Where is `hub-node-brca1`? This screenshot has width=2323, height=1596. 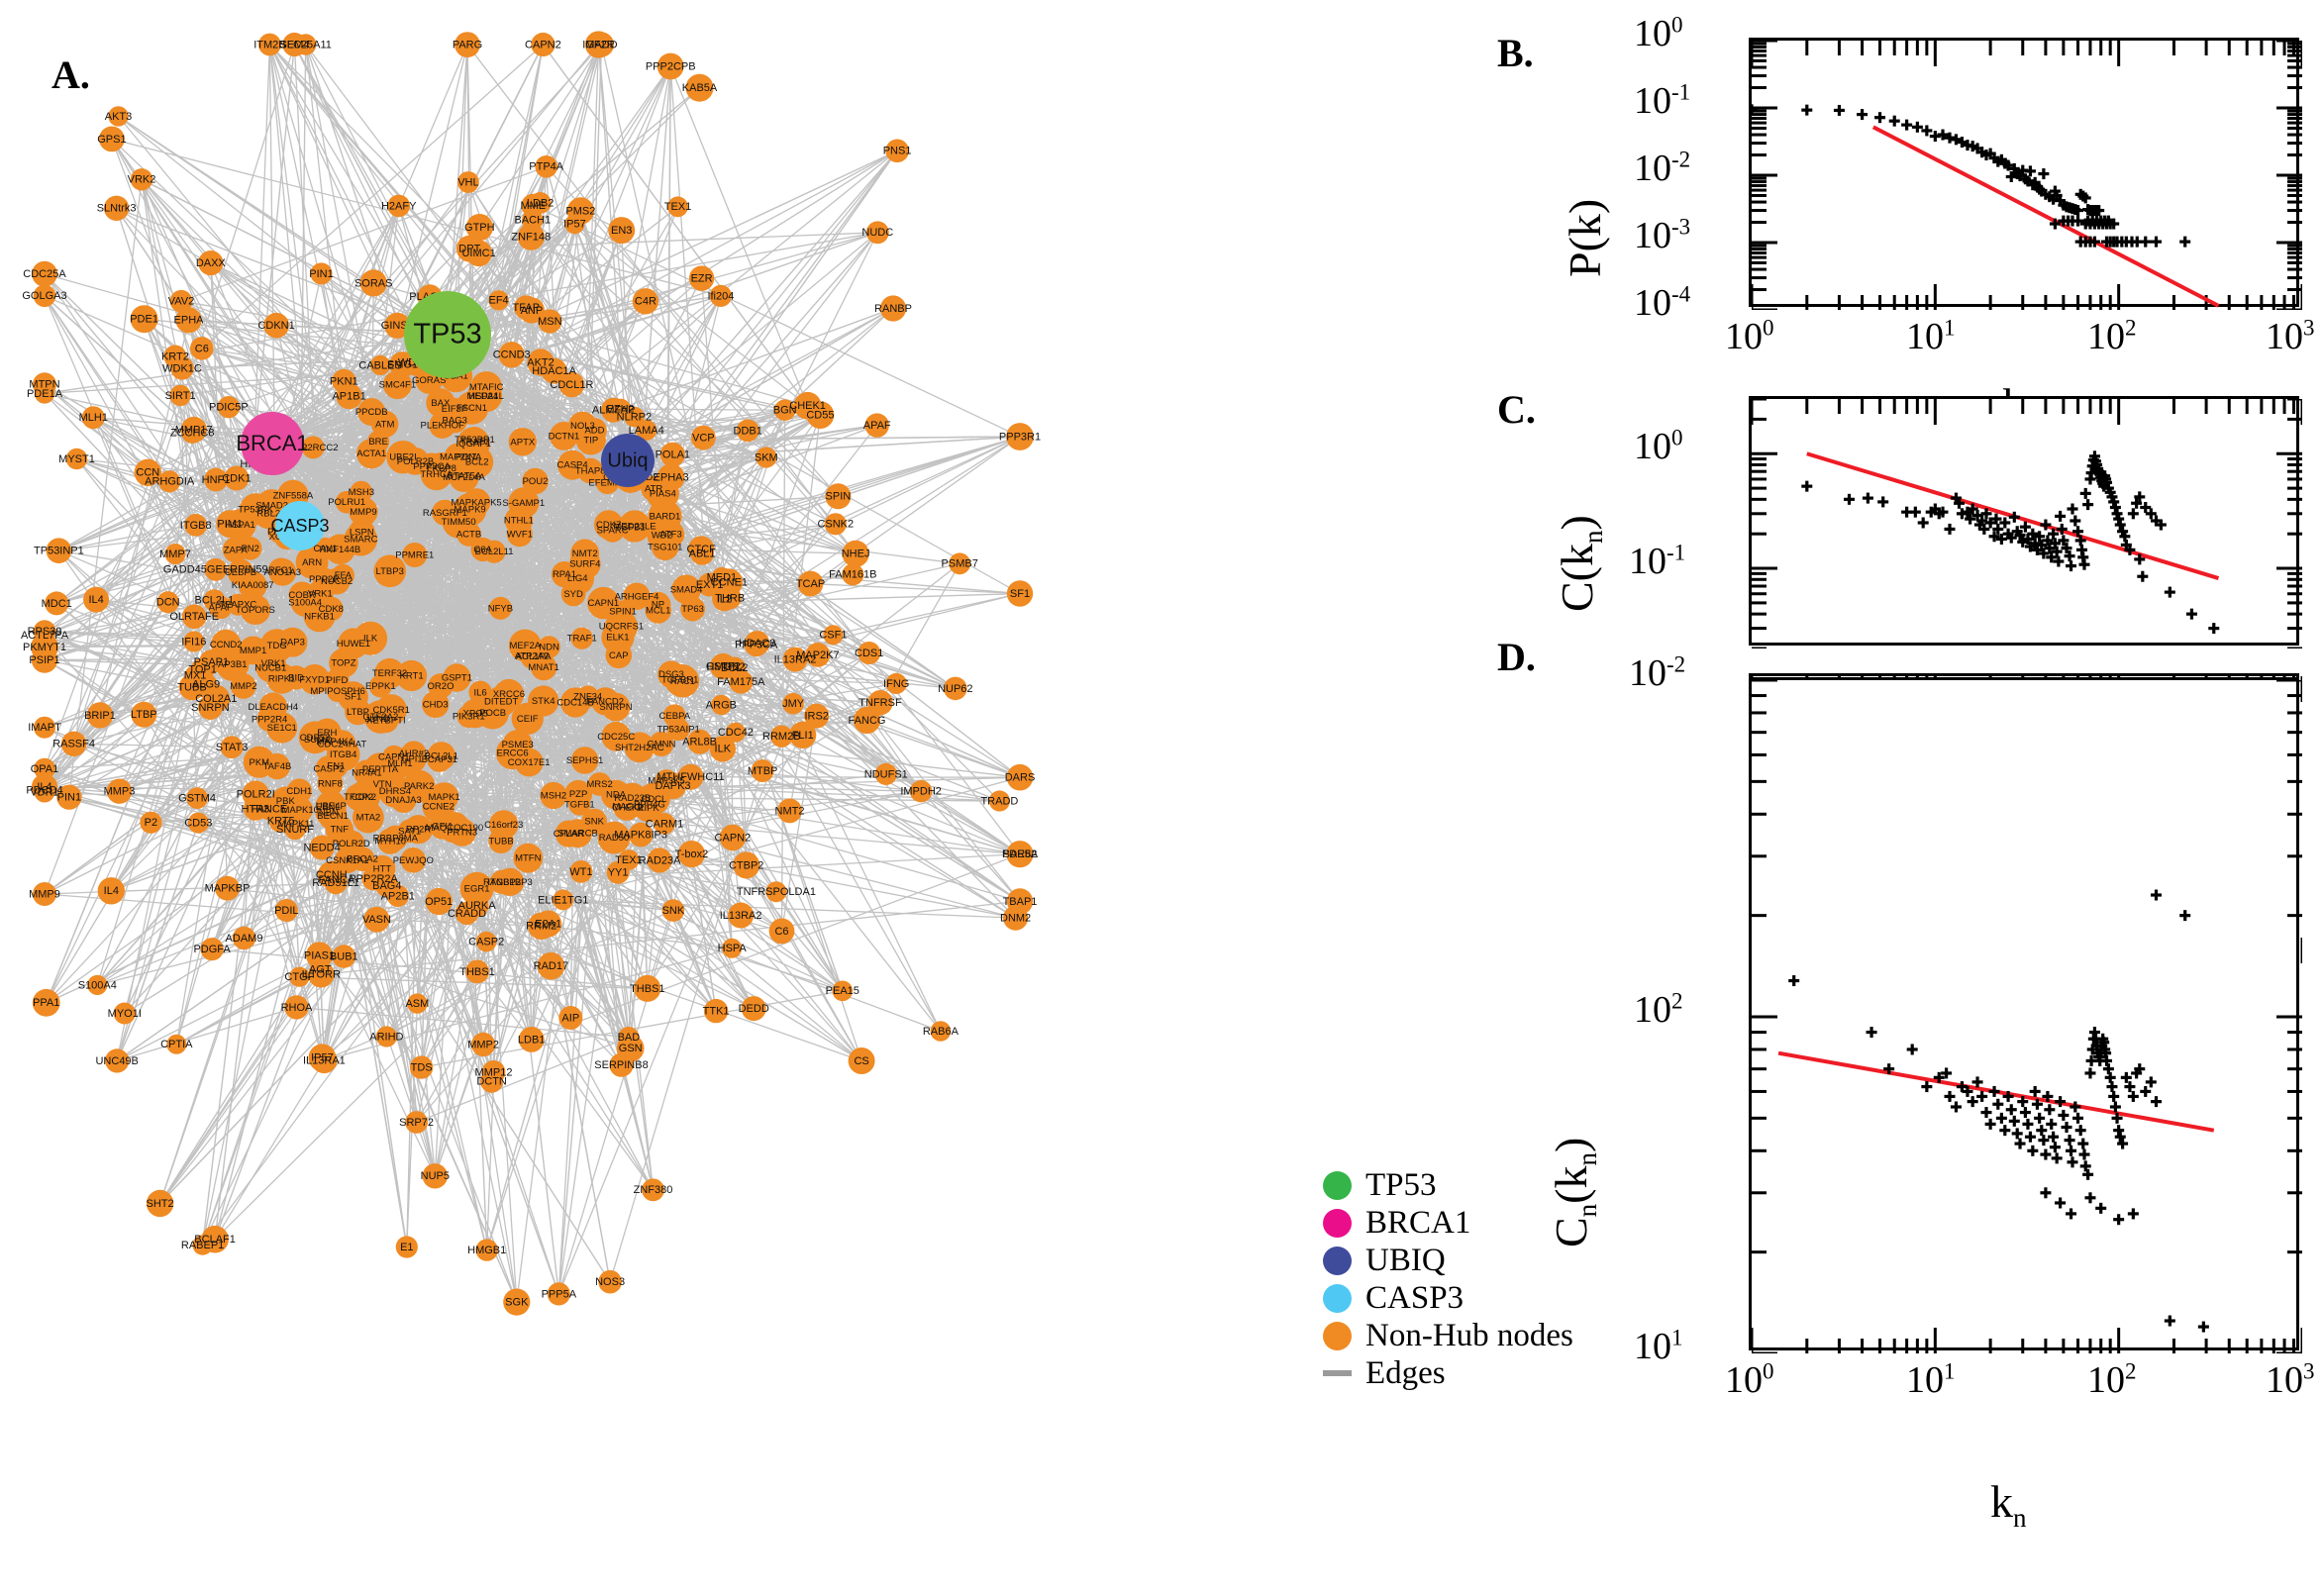 hub-node-brca1 is located at coordinates (272, 443).